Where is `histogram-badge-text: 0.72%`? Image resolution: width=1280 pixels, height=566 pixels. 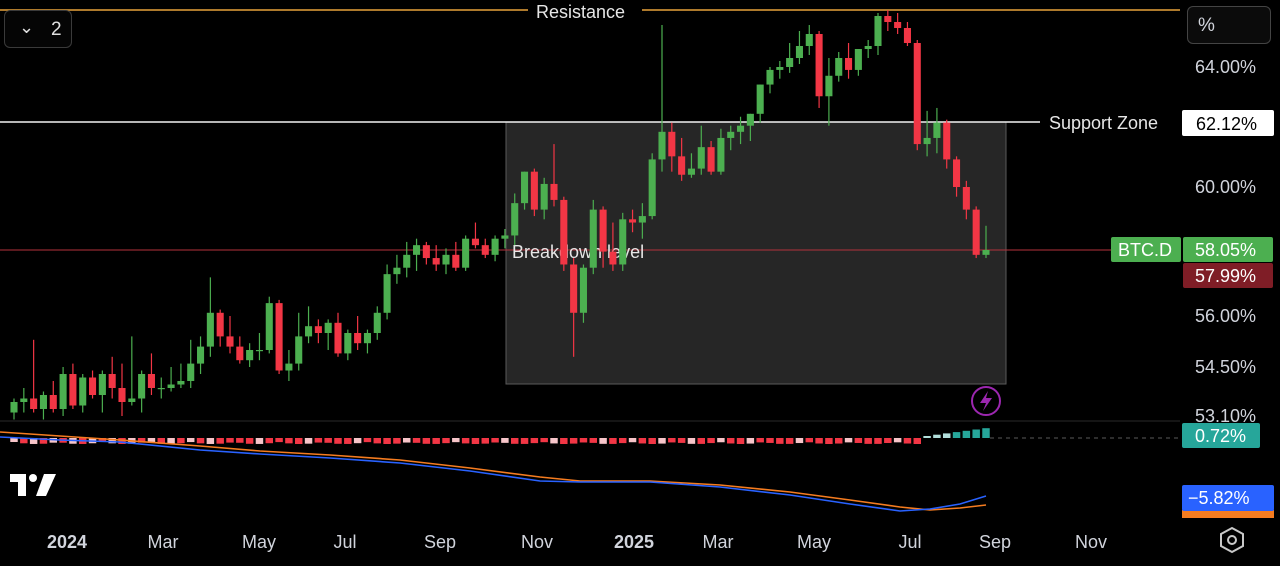
histogram-badge-text: 0.72% is located at coordinates (1220, 436).